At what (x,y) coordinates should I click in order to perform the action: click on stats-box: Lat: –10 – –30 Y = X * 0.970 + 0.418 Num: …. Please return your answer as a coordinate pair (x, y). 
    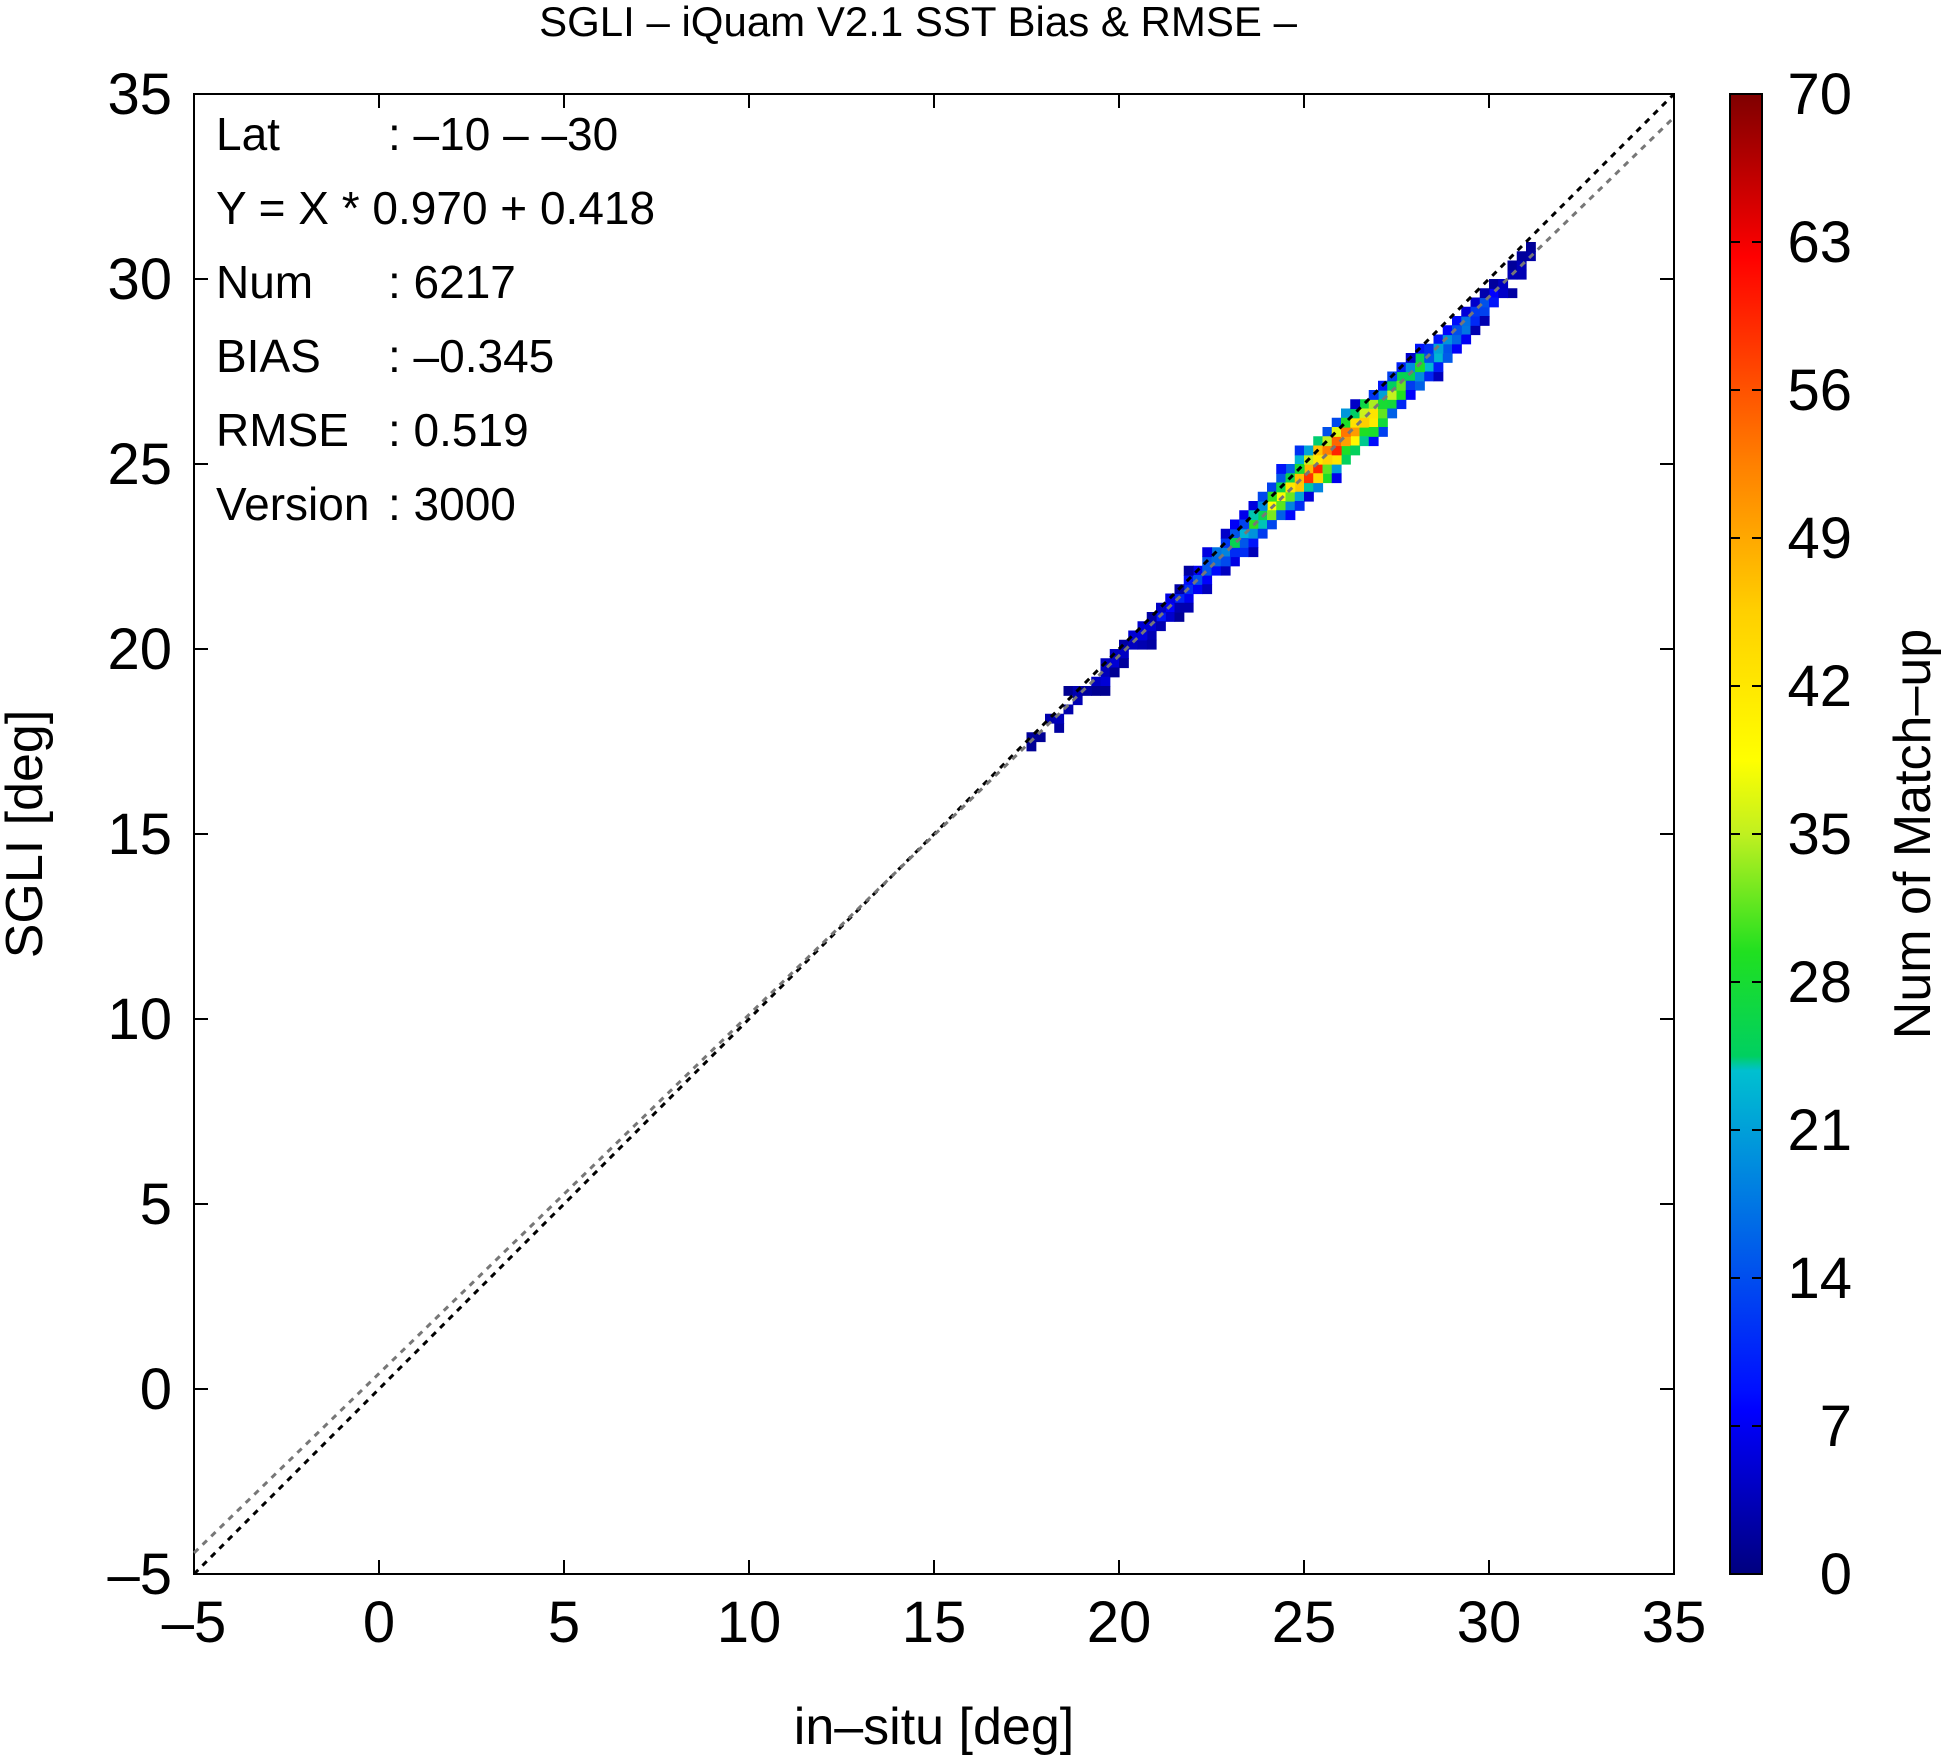
    Looking at the image, I should click on (435, 319).